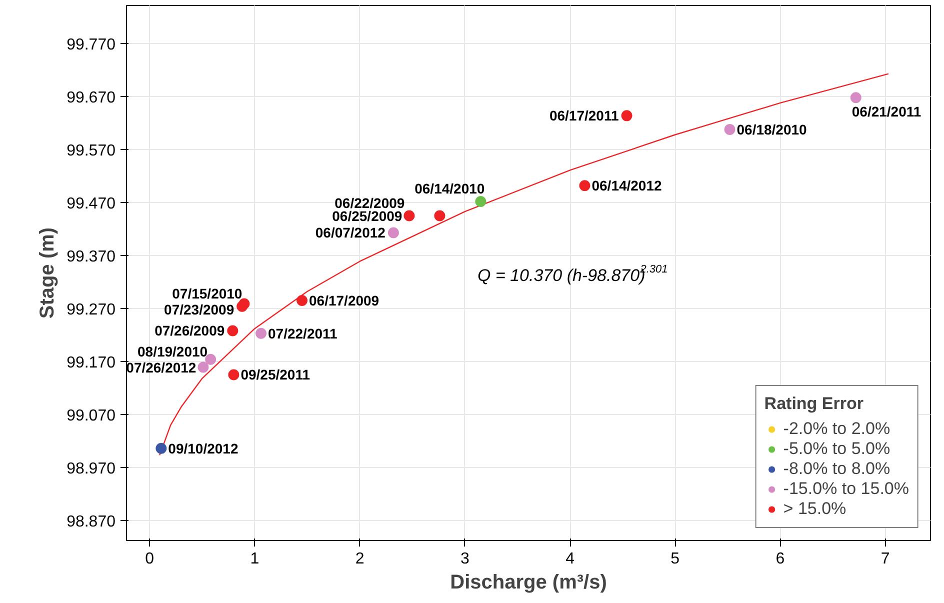  I want to click on annotation: 08/19/2010, so click(173, 351).